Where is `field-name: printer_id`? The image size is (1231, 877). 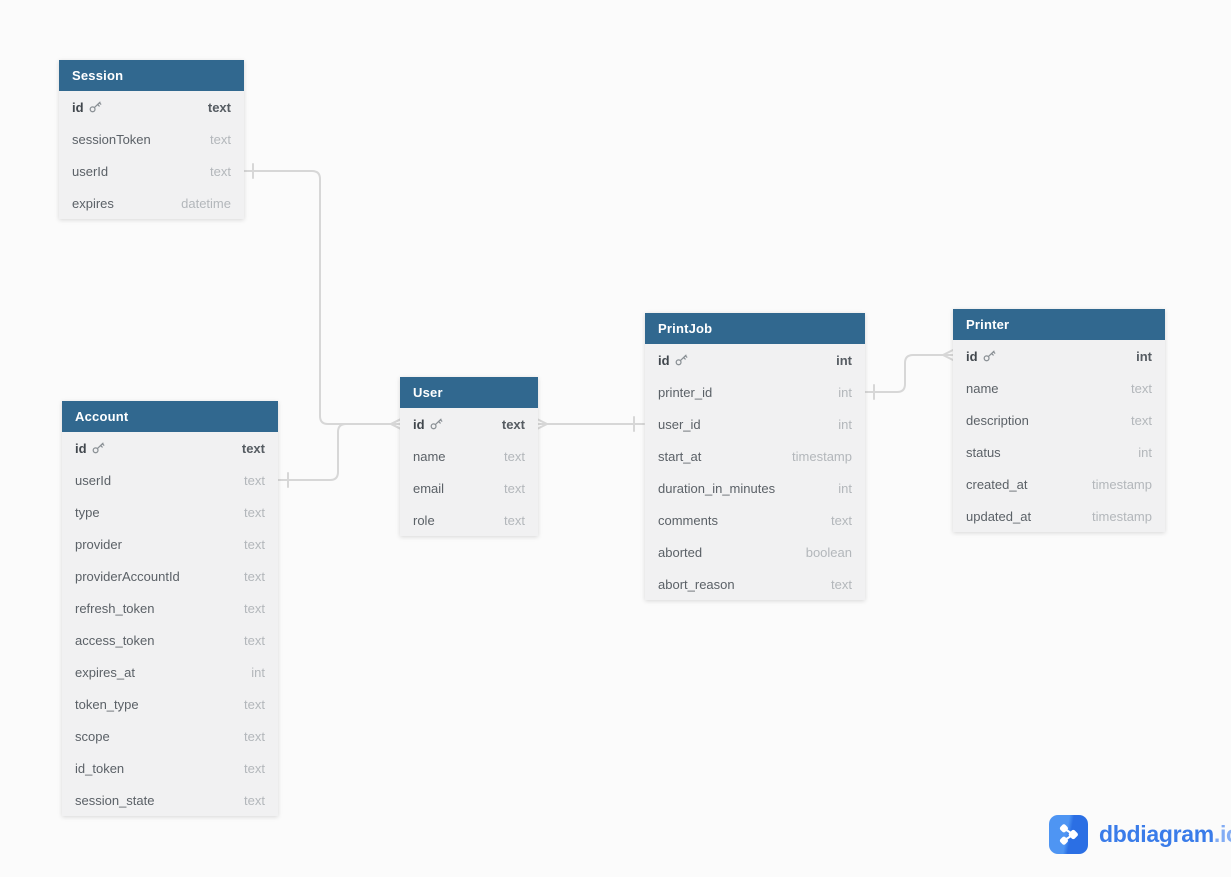 field-name: printer_id is located at coordinates (685, 392).